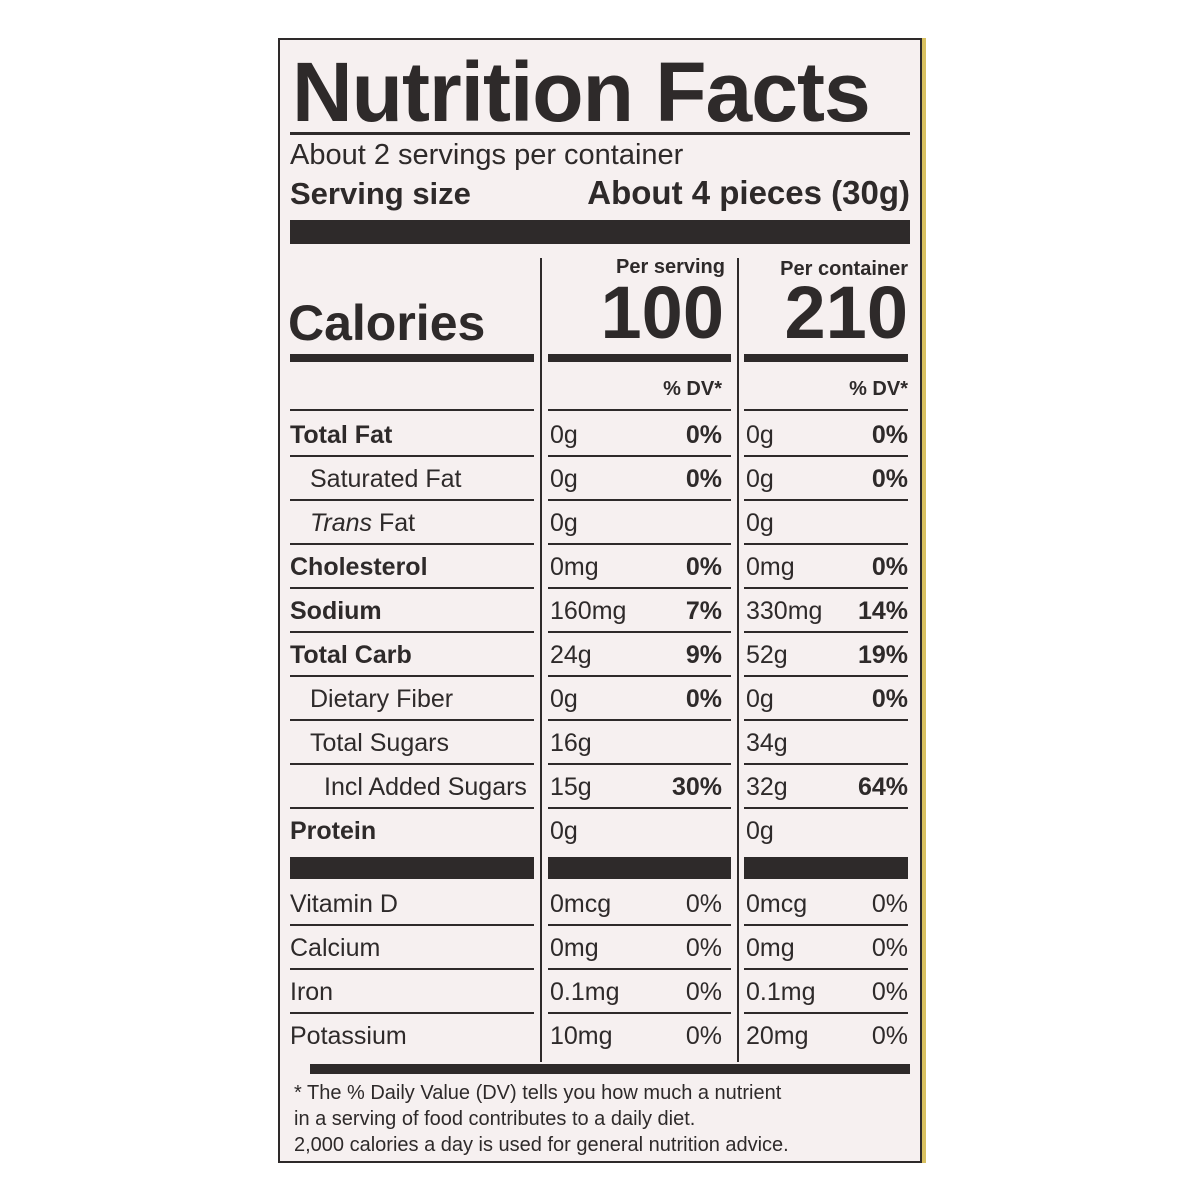 The height and width of the screenshot is (1200, 1200). I want to click on nutrient-row: Vitamin D 0mcg 0% 0mcg 0%, so click(600, 904).